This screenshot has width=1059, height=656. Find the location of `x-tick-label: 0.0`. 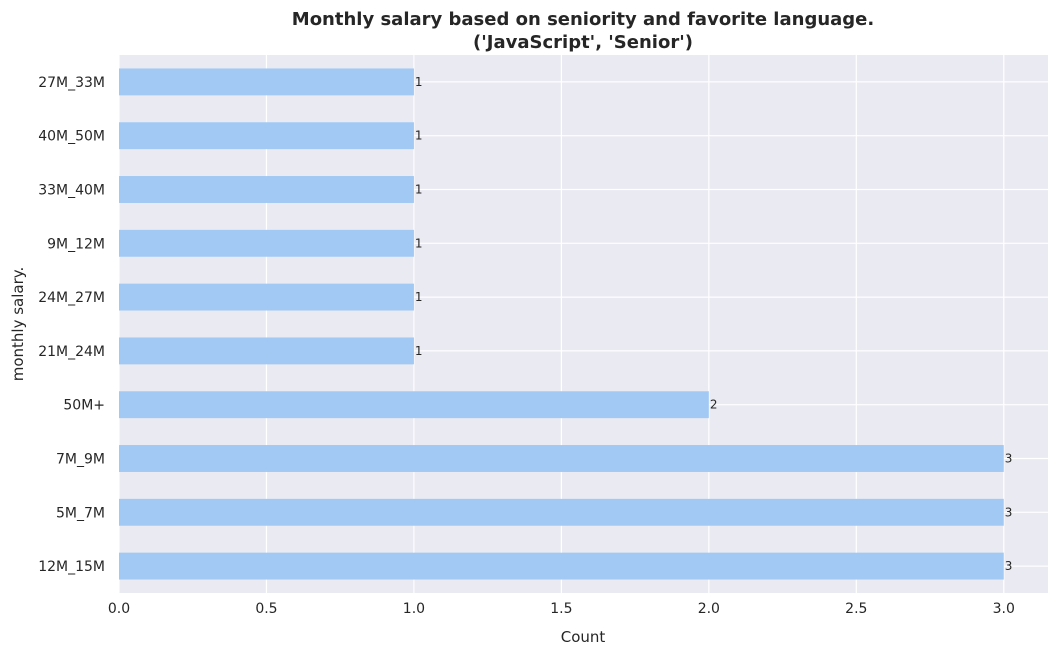

x-tick-label: 0.0 is located at coordinates (119, 609).